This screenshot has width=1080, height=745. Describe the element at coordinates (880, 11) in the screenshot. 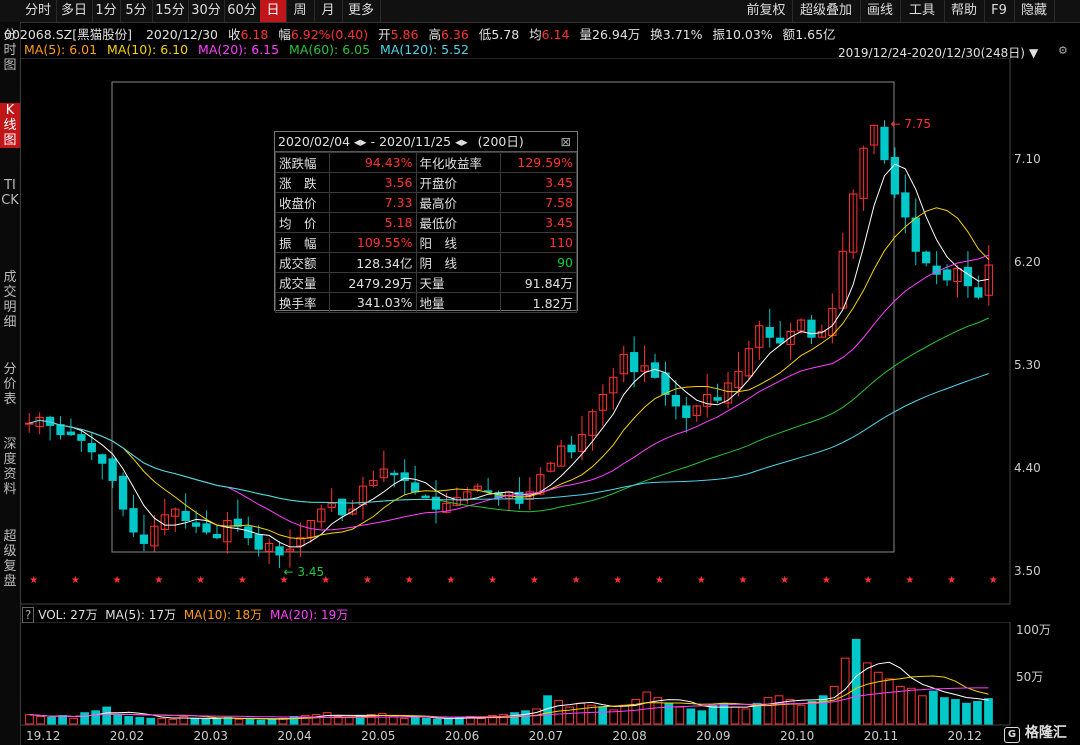

I see `toolbar-menu-item: 画线` at that location.